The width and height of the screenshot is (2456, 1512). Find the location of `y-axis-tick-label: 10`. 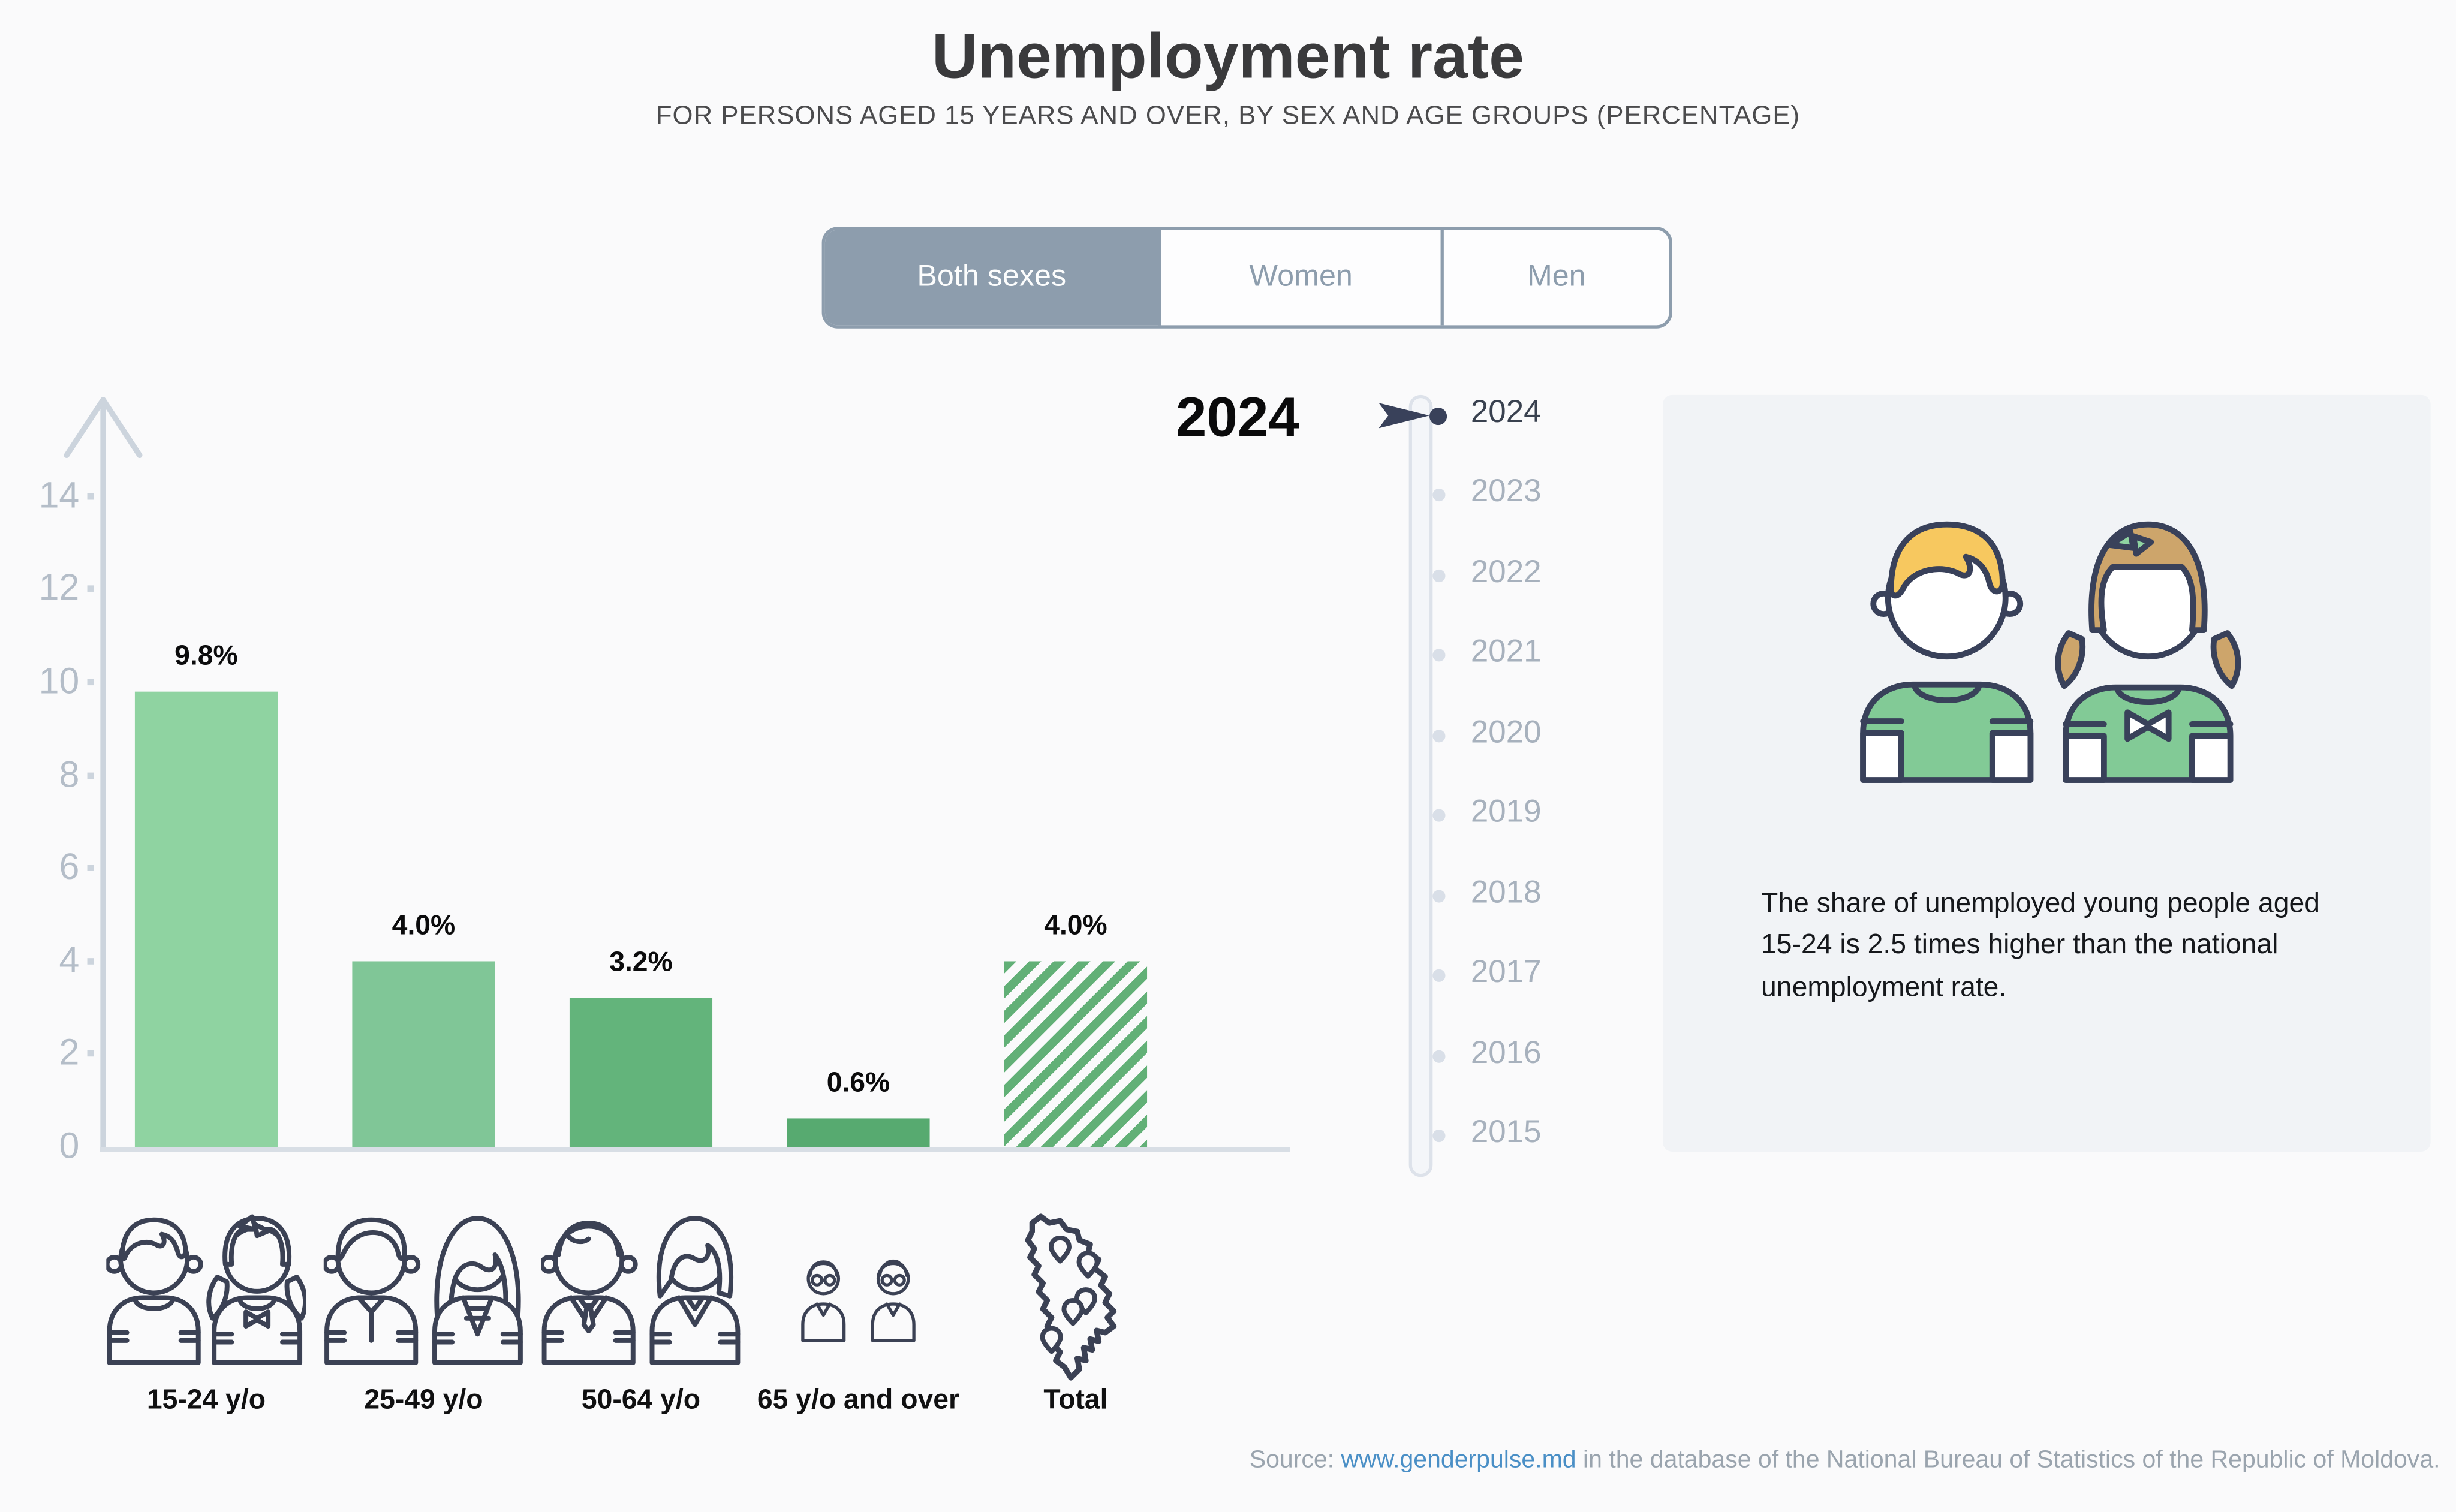

y-axis-tick-label: 10 is located at coordinates (59, 680).